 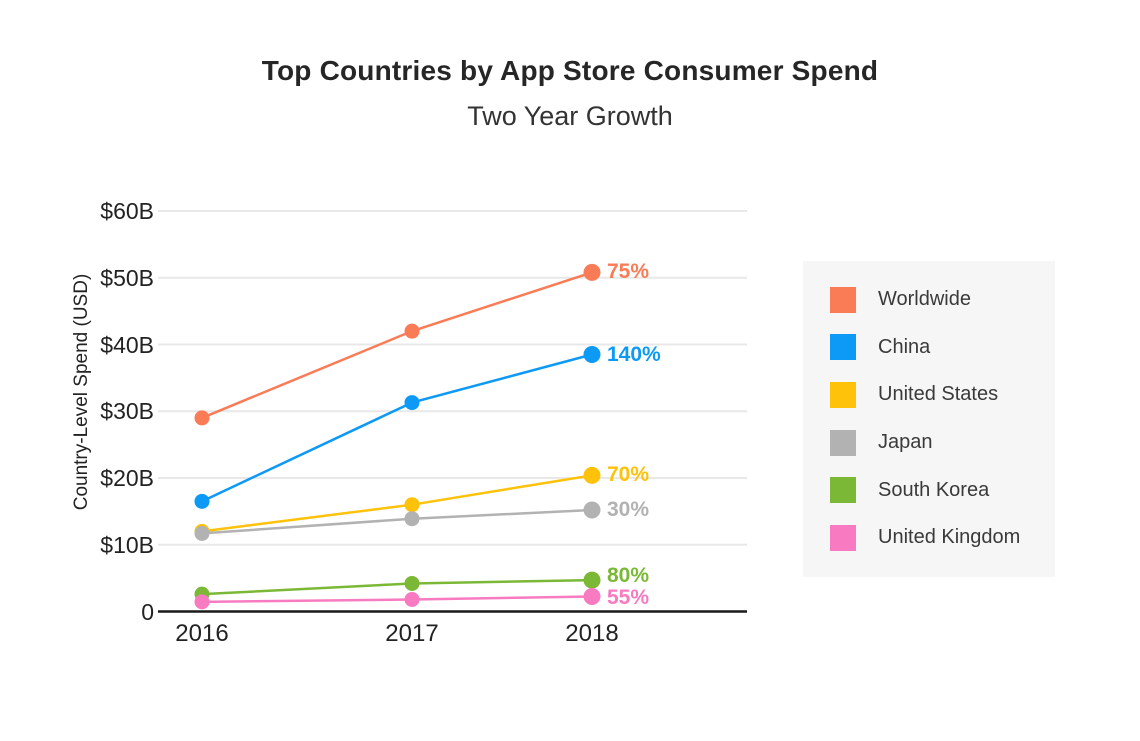 What do you see at coordinates (127, 478) in the screenshot?
I see `y-tick-label-20: $20B` at bounding box center [127, 478].